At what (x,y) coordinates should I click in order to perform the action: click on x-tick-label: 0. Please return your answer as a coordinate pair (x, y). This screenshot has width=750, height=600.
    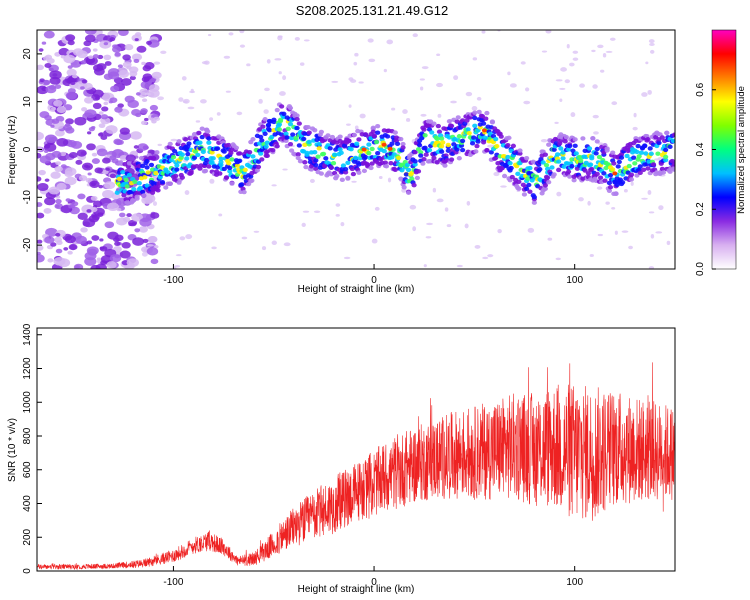
    Looking at the image, I should click on (374, 280).